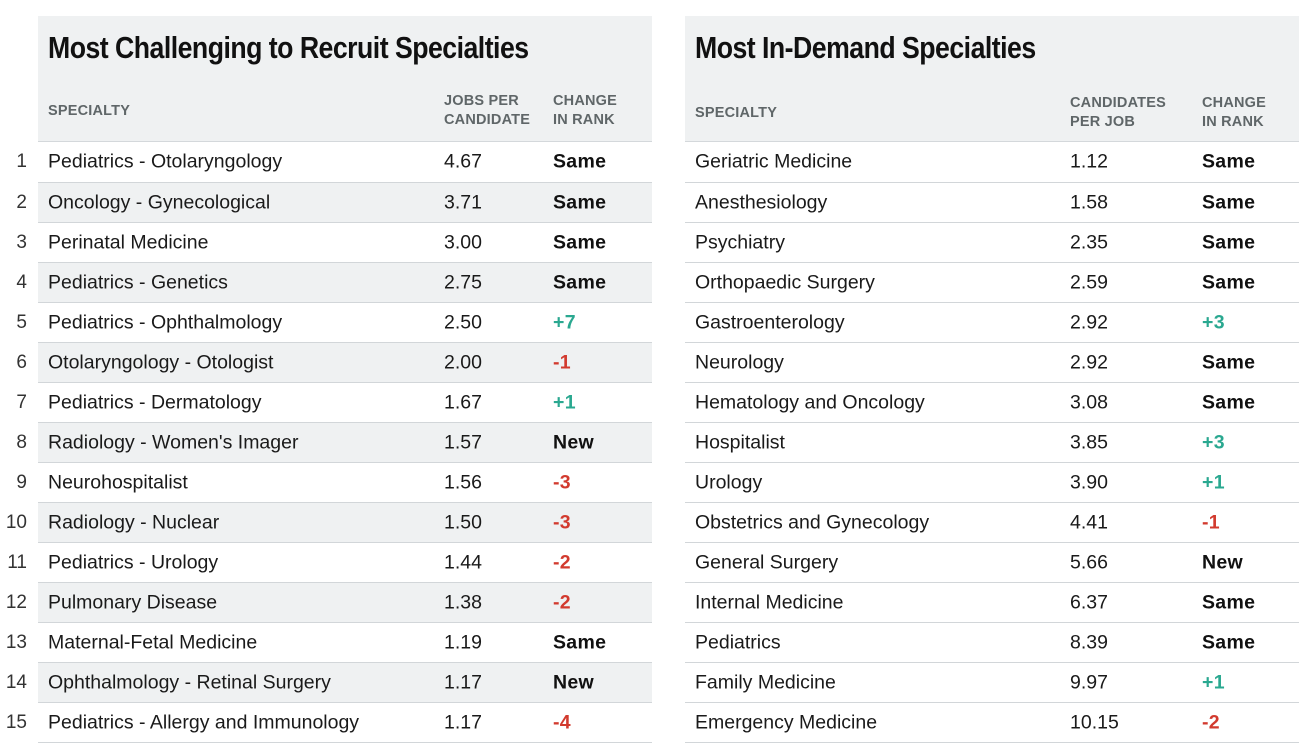 This screenshot has width=1306, height=752. What do you see at coordinates (165, 322) in the screenshot?
I see `specialty-name: Pediatrics - Ophthalmology` at bounding box center [165, 322].